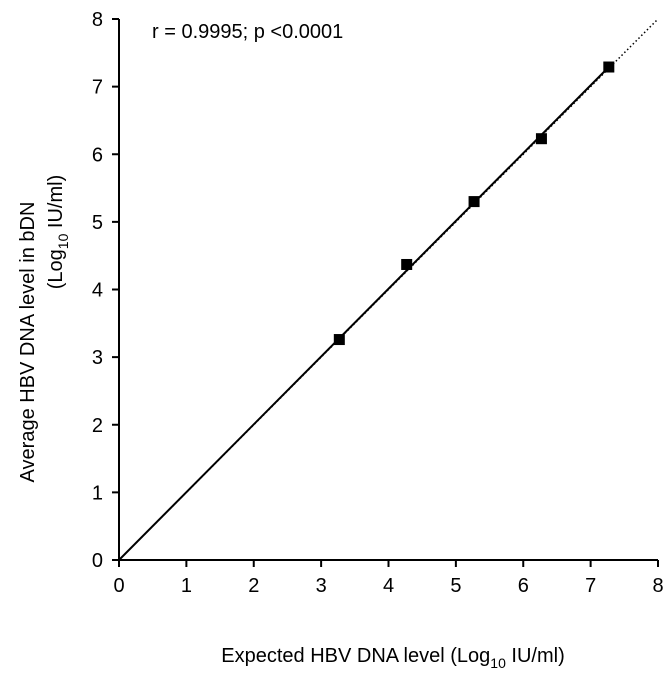 The height and width of the screenshot is (675, 670). What do you see at coordinates (97, 155) in the screenshot?
I see `y-tick-label: 6` at bounding box center [97, 155].